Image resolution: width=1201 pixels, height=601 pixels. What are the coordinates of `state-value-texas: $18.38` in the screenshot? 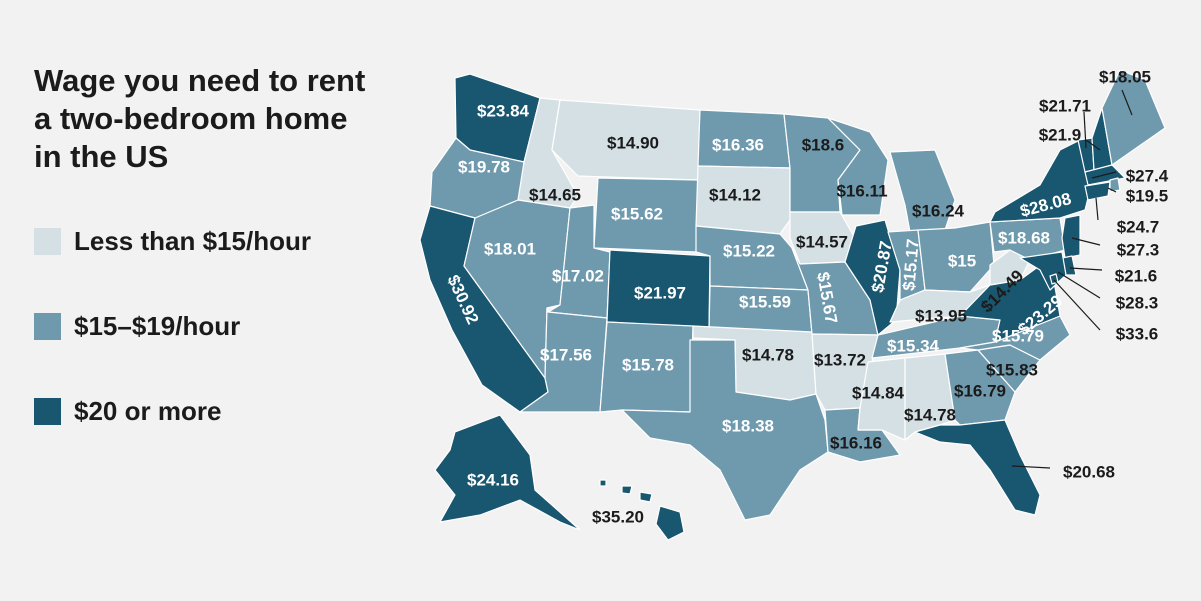 It's located at (748, 425).